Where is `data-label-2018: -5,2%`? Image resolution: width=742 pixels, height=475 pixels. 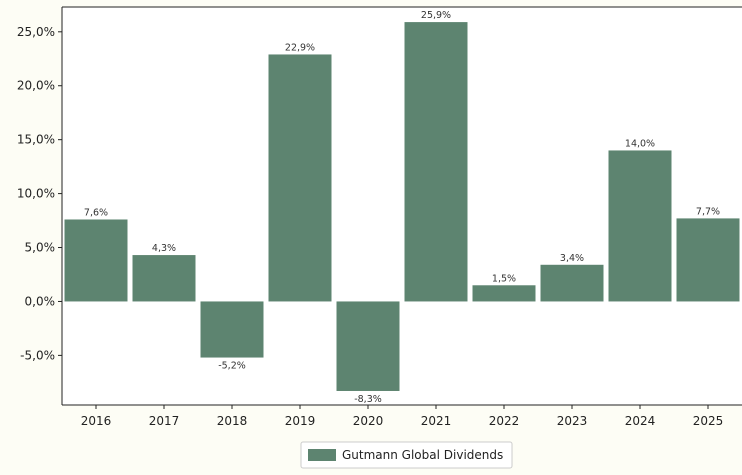 data-label-2018: -5,2% is located at coordinates (232, 366).